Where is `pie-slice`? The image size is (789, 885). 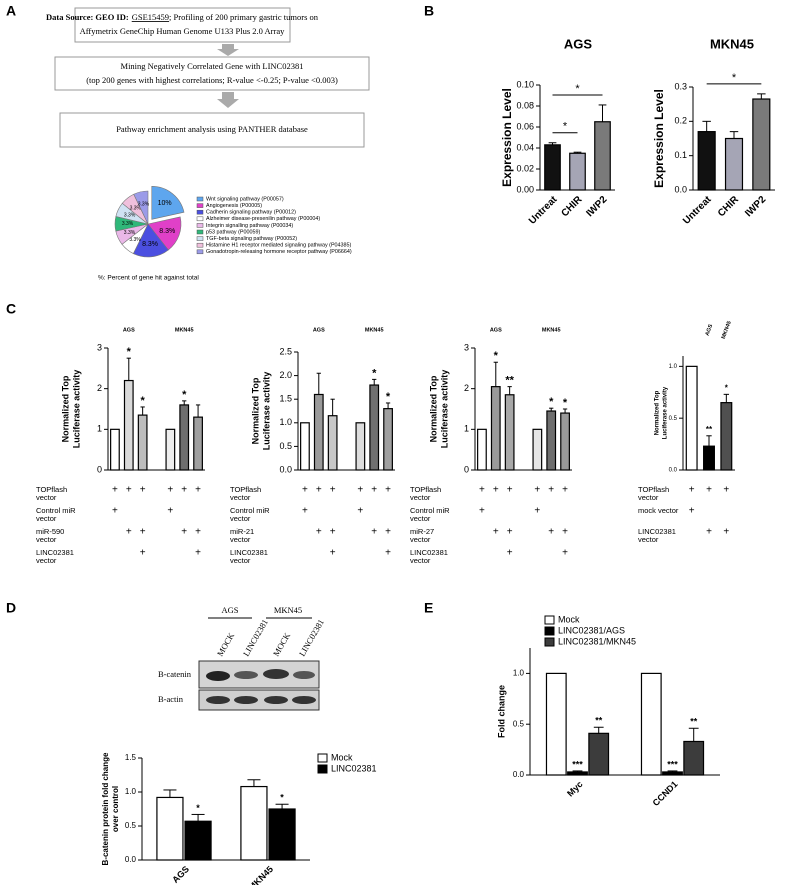 pie-slice is located at coordinates (141, 207).